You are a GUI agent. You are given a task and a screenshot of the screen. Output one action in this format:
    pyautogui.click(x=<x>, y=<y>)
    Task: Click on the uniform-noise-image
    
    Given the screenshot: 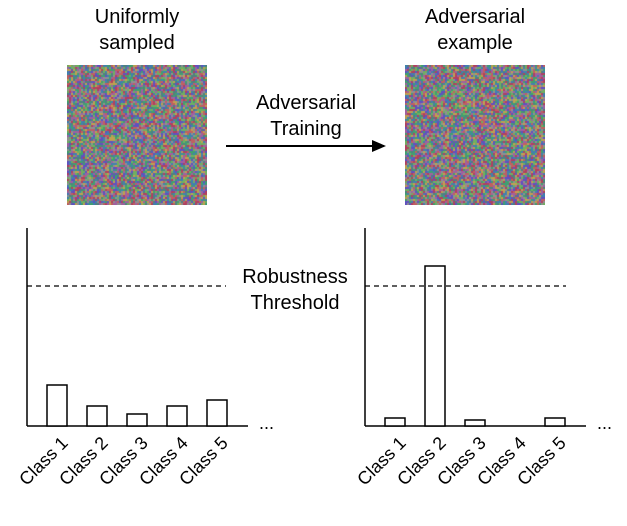 What is the action you would take?
    pyautogui.click(x=137, y=135)
    